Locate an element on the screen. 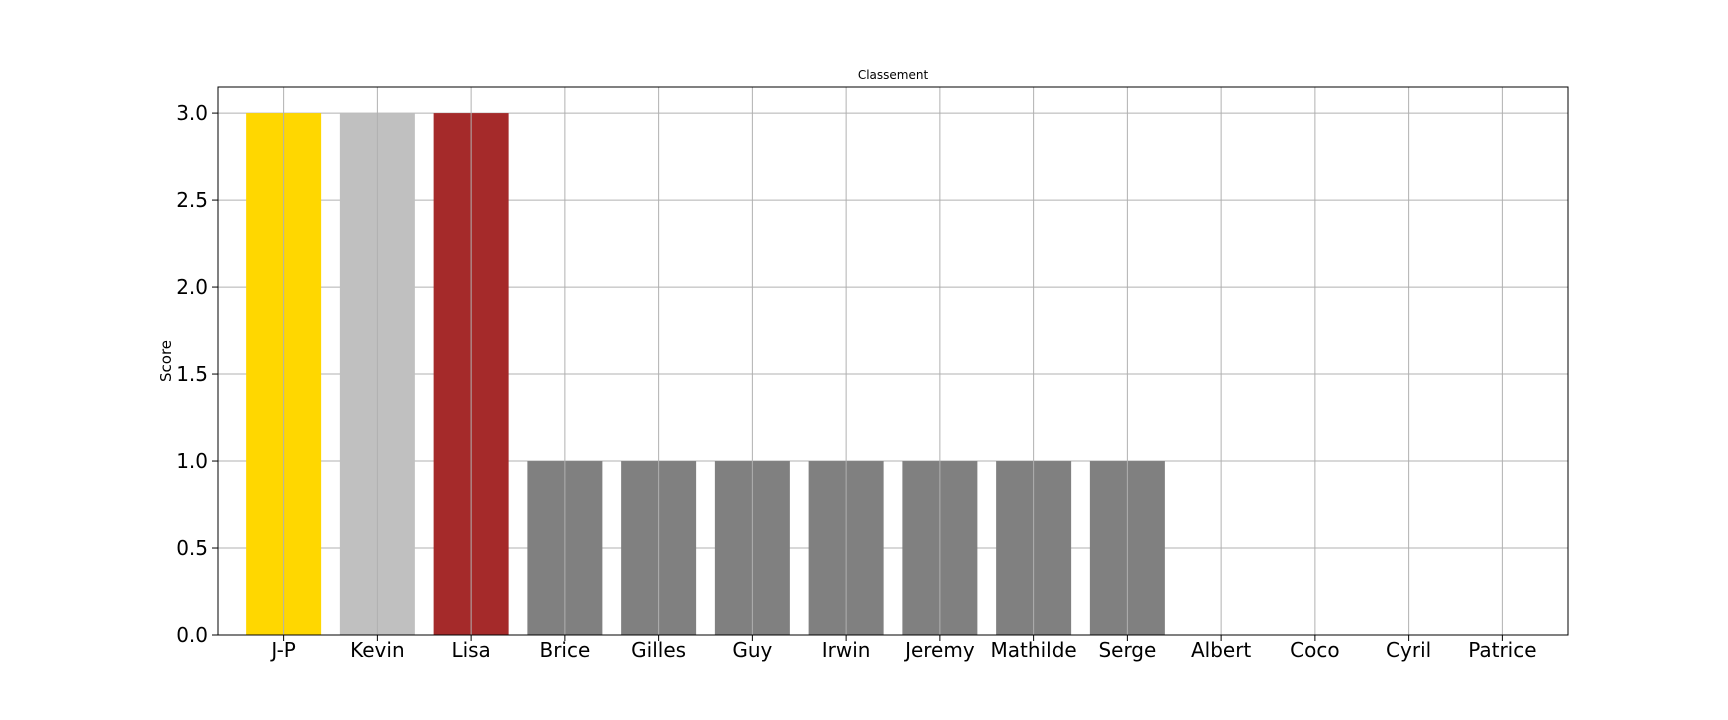 This screenshot has width=1728, height=720. x-tick-label: Lisa is located at coordinates (470, 650).